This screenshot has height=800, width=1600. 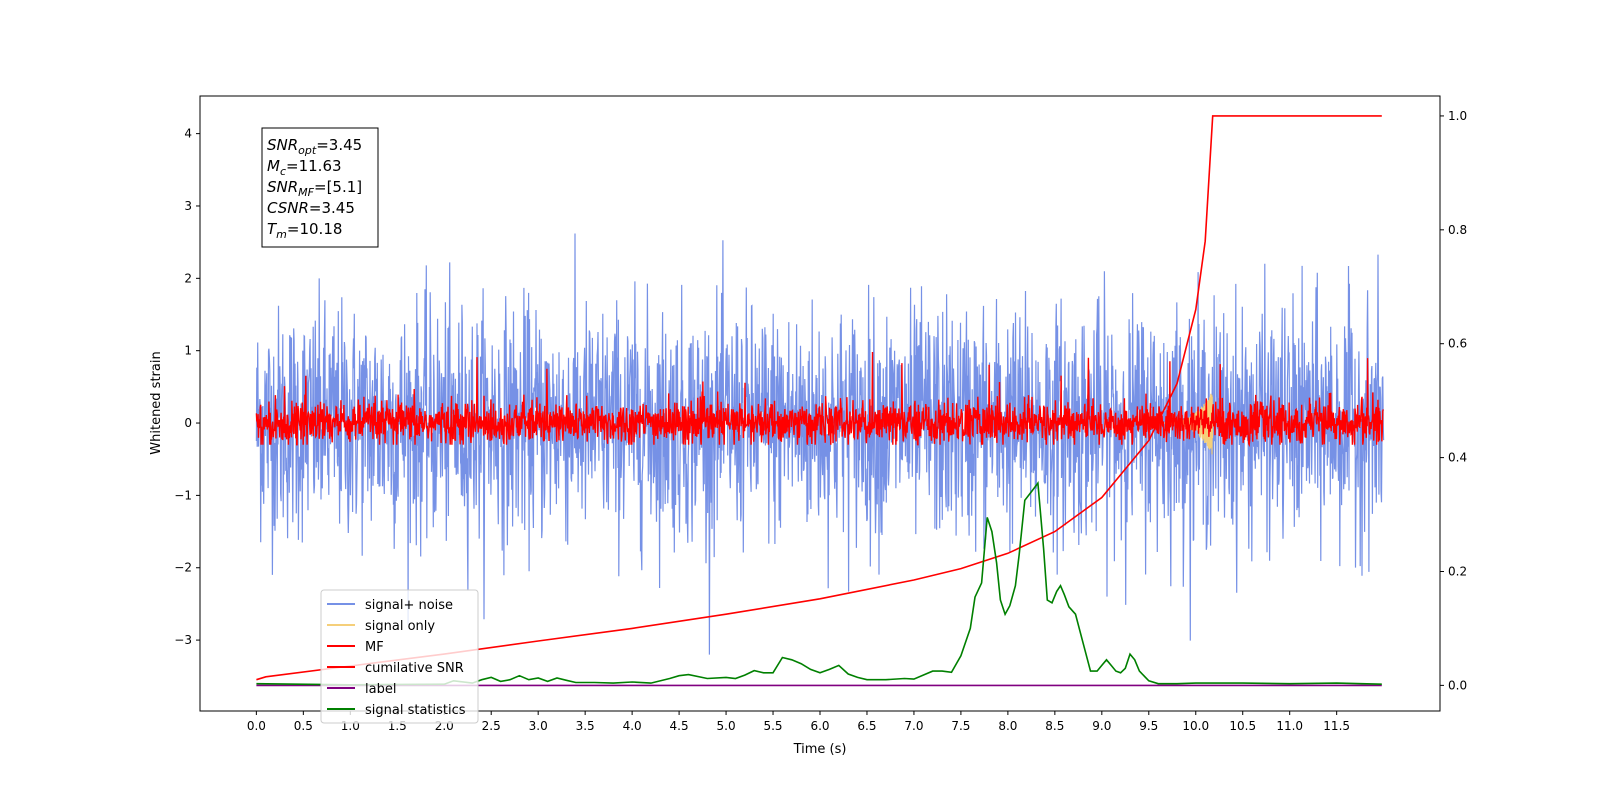 What do you see at coordinates (187, 387) in the screenshot?
I see `y-axis-left: −3 −2 −1 0 1 2 3 4` at bounding box center [187, 387].